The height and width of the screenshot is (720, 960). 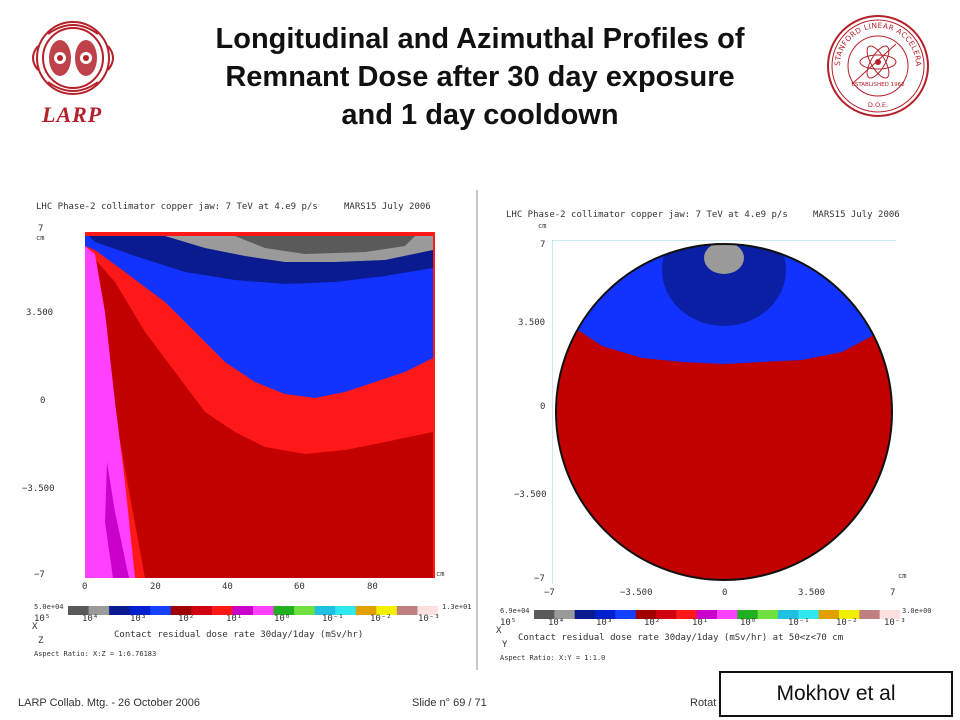 I want to click on title-line-3: and 1 day cooldown, so click(x=480, y=115).